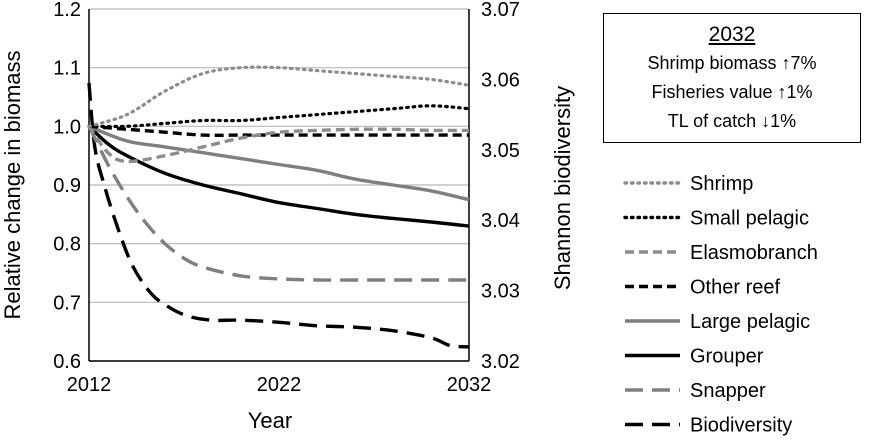  I want to click on y-tick-label: 0.7, so click(67, 303).